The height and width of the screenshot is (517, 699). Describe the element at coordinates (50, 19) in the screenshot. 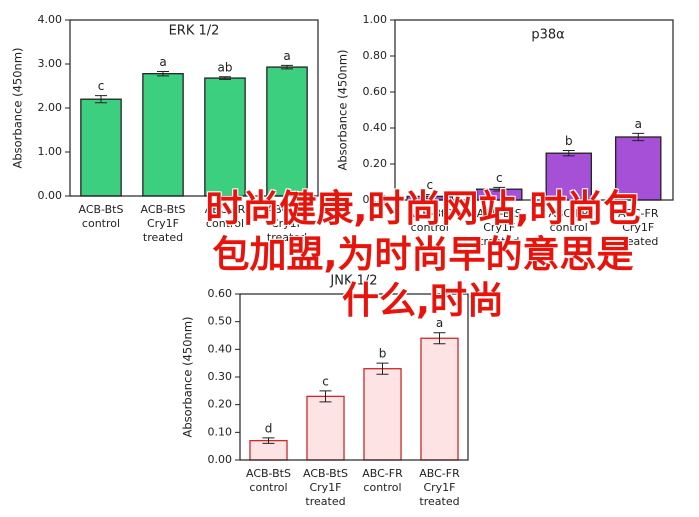

I see `y-tick-label: 4.00` at that location.